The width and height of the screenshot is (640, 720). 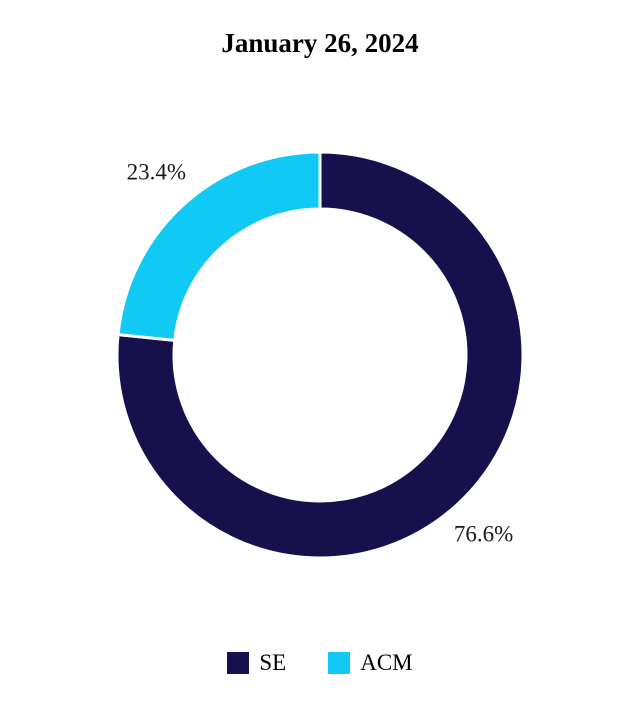 What do you see at coordinates (273, 662) in the screenshot?
I see `legend-label-se: SE` at bounding box center [273, 662].